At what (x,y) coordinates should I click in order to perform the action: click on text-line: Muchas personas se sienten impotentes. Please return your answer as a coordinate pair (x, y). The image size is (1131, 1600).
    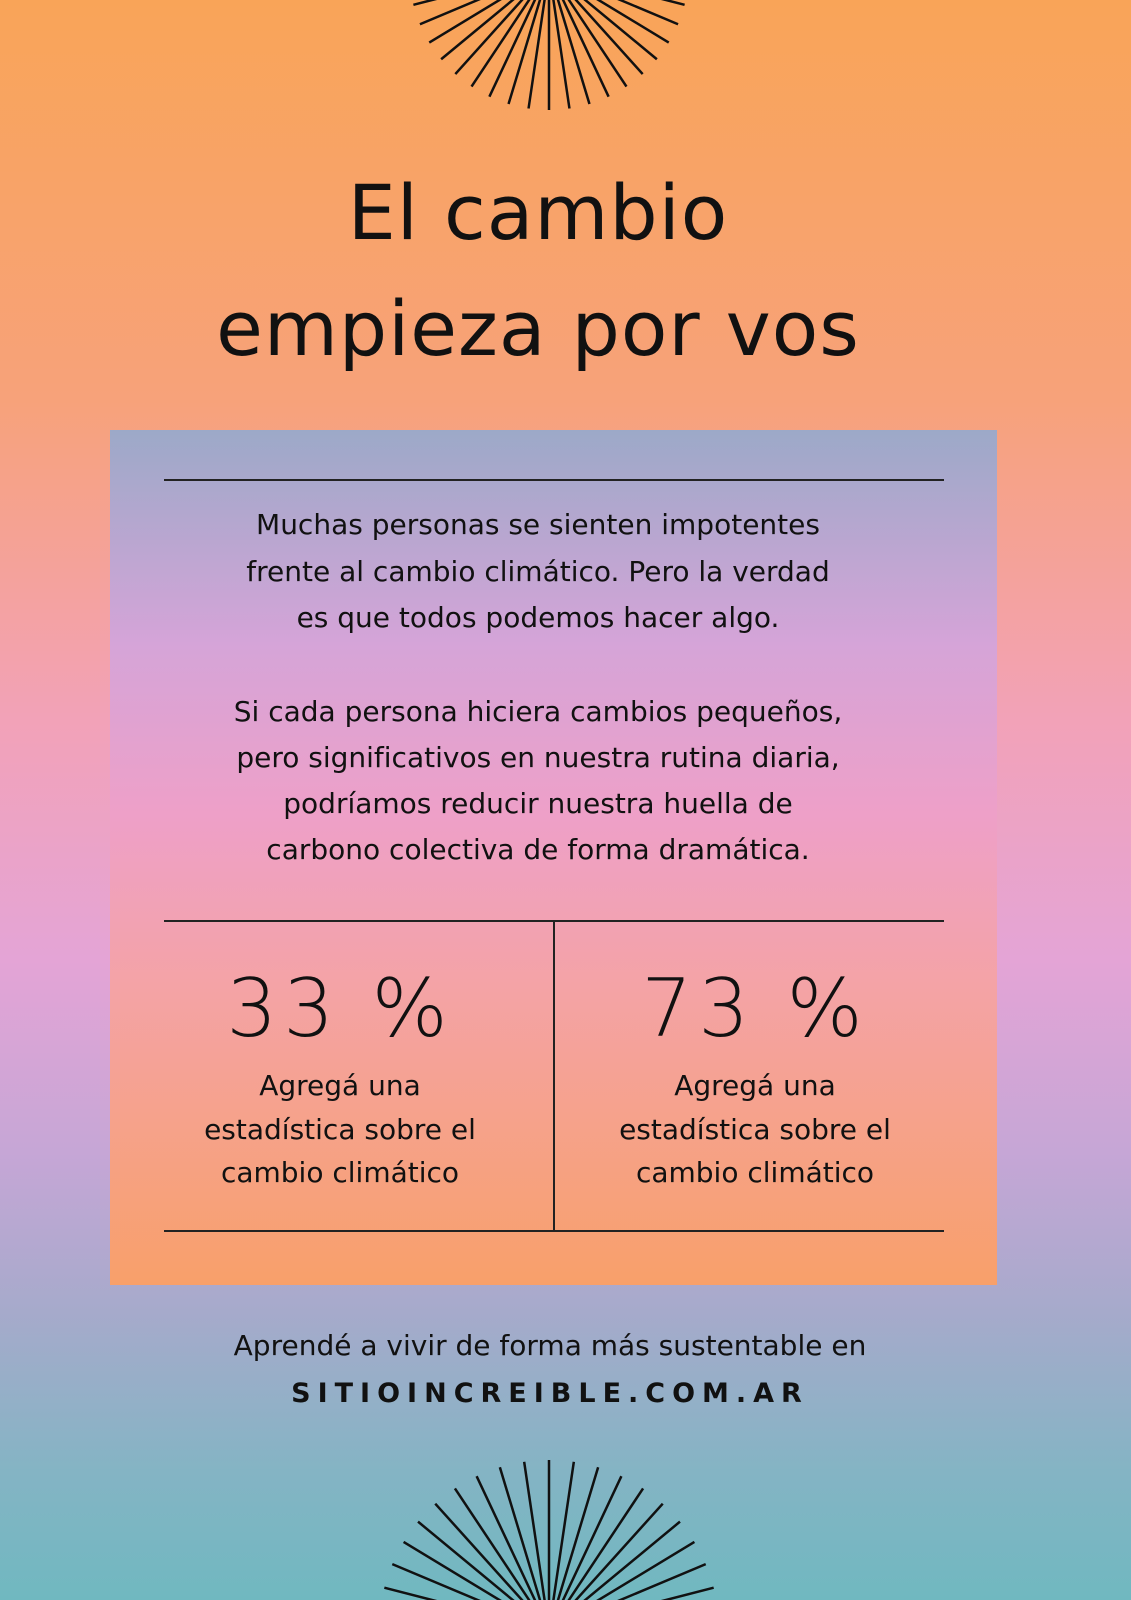
    Looking at the image, I should click on (538, 524).